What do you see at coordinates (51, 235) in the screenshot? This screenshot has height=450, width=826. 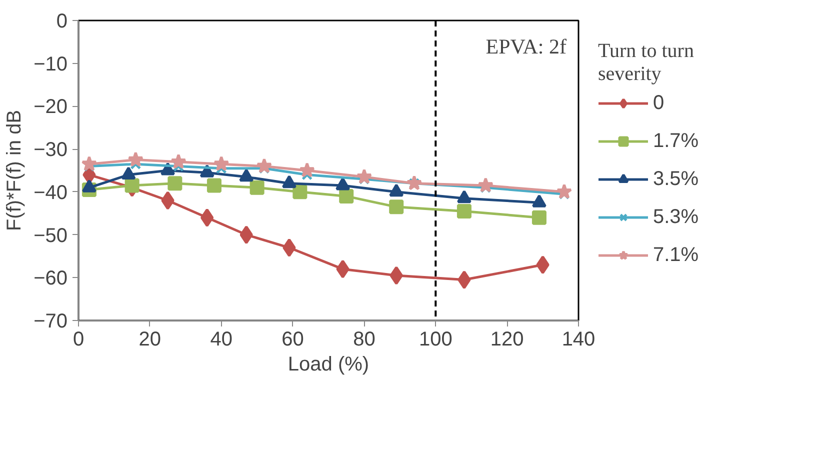 I see `y-tick-label: −50` at bounding box center [51, 235].